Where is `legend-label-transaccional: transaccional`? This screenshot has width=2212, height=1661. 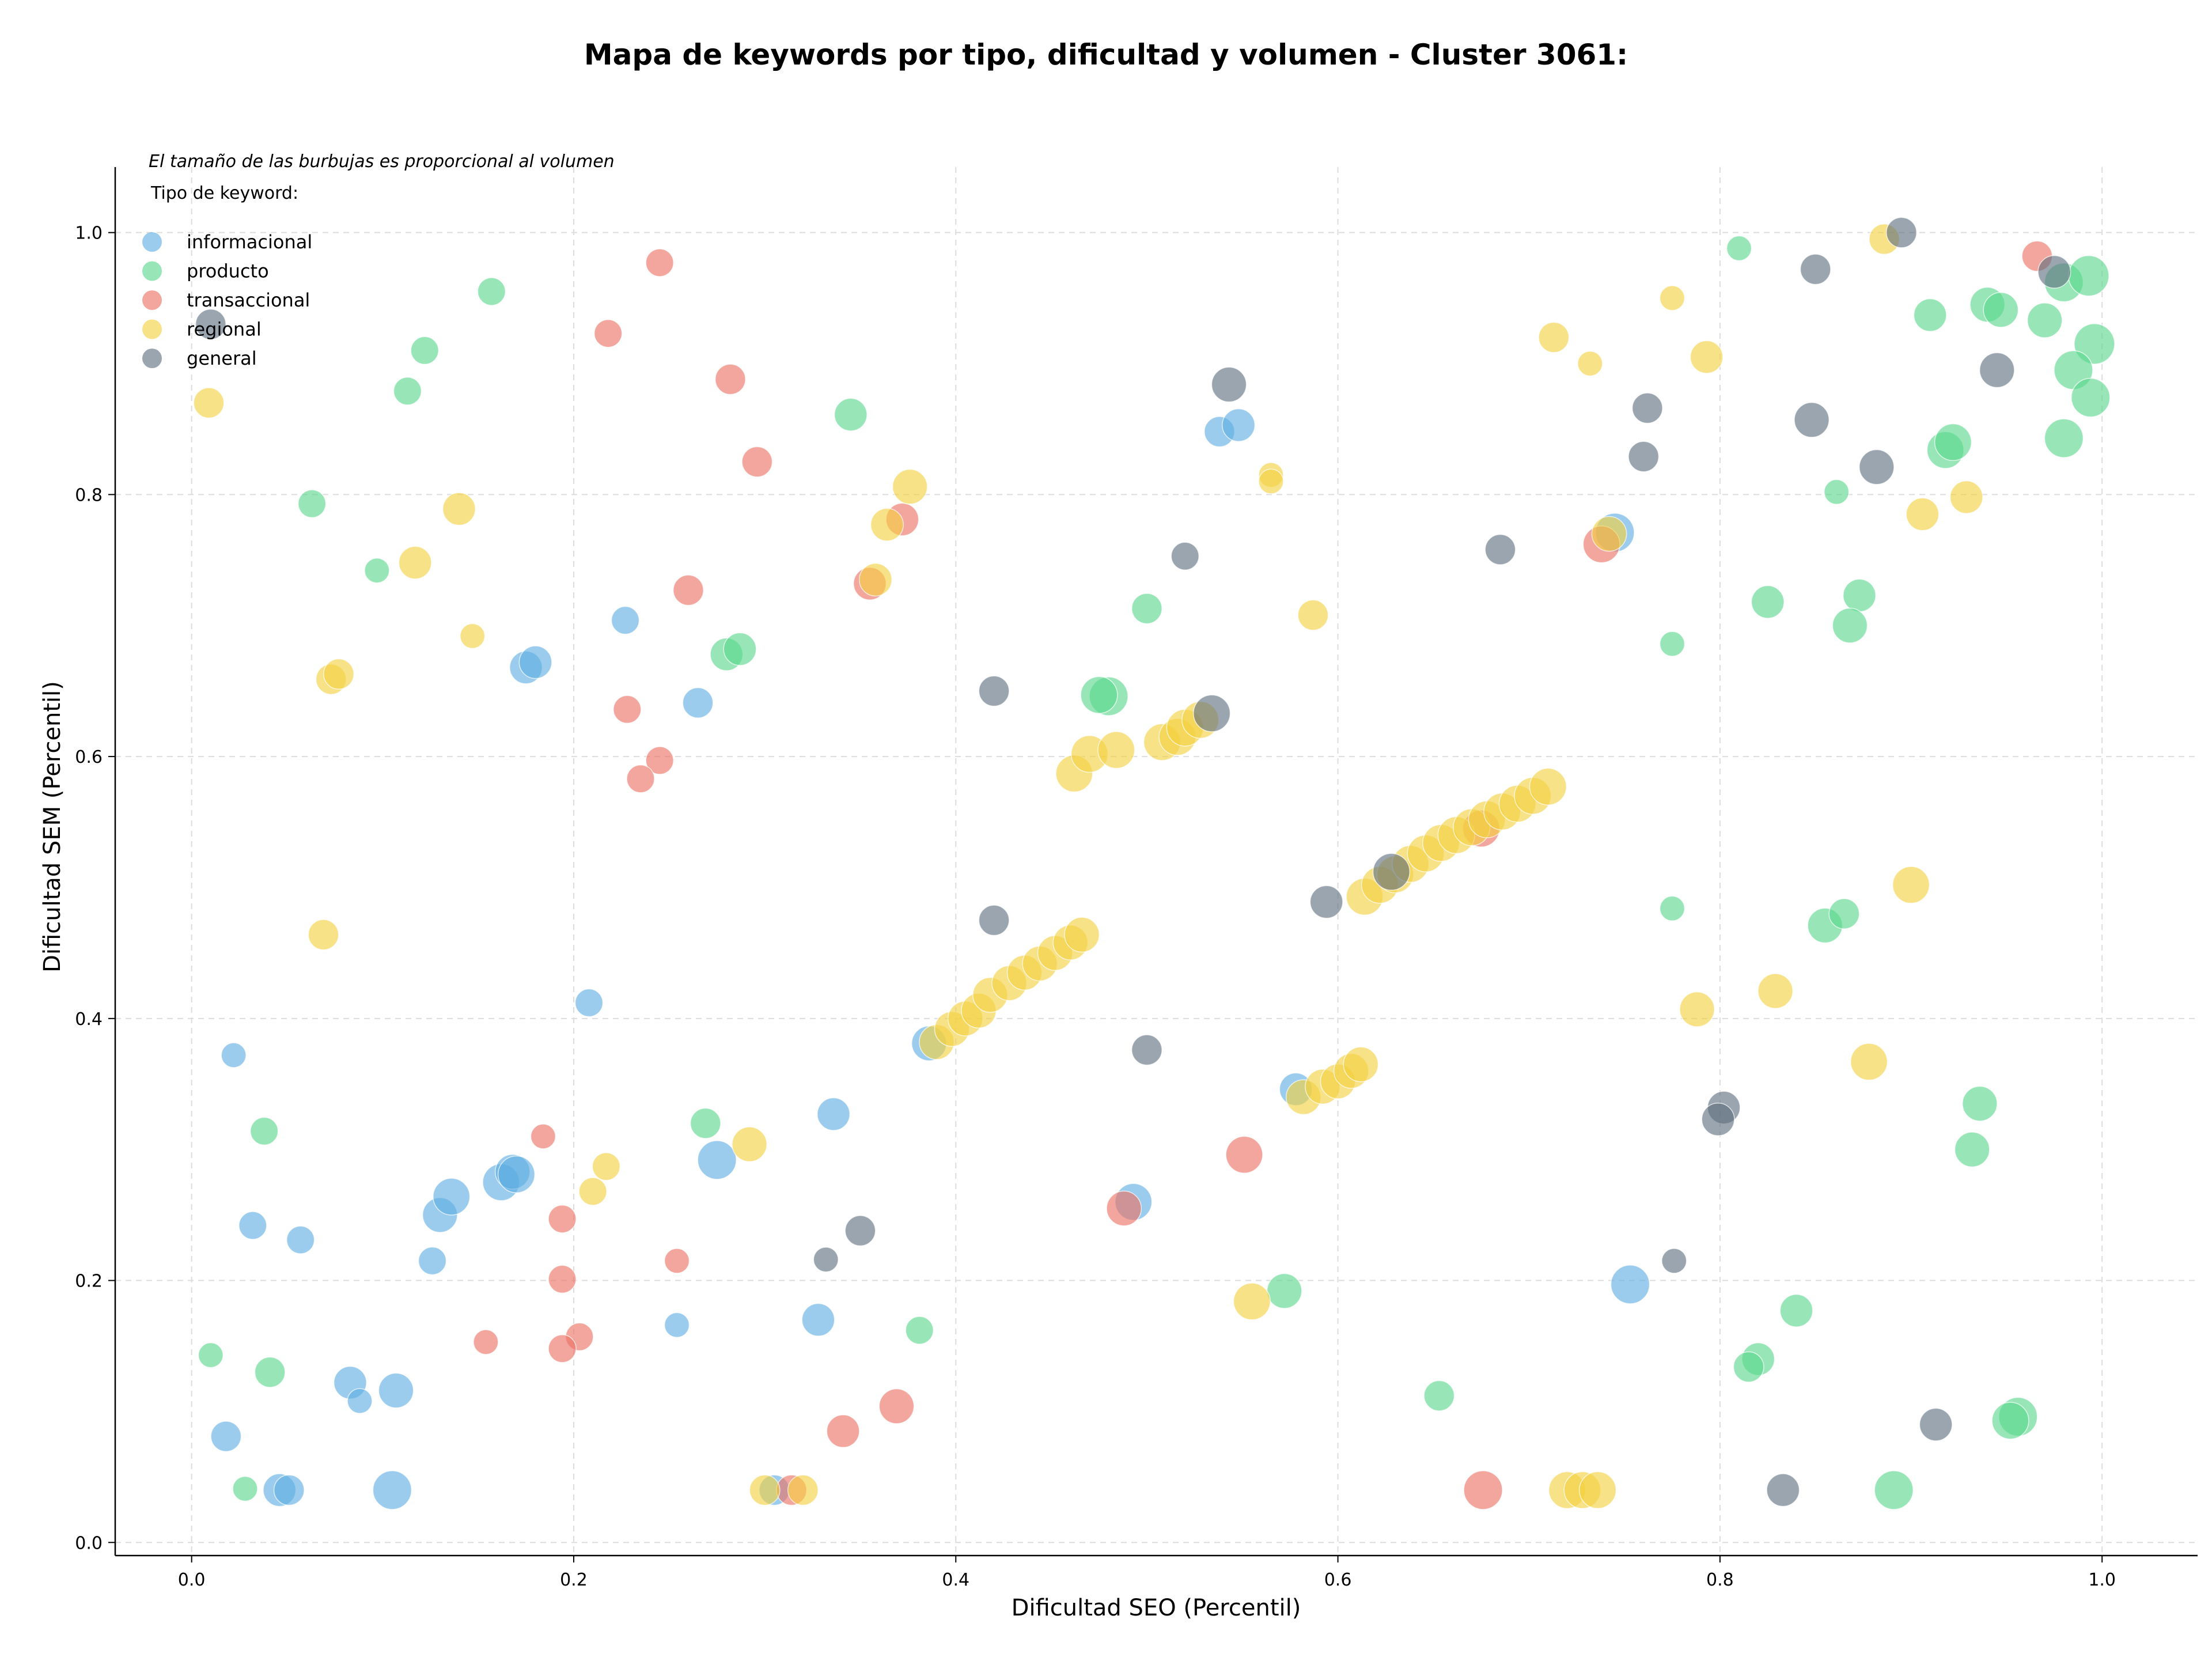 legend-label-transaccional: transaccional is located at coordinates (248, 300).